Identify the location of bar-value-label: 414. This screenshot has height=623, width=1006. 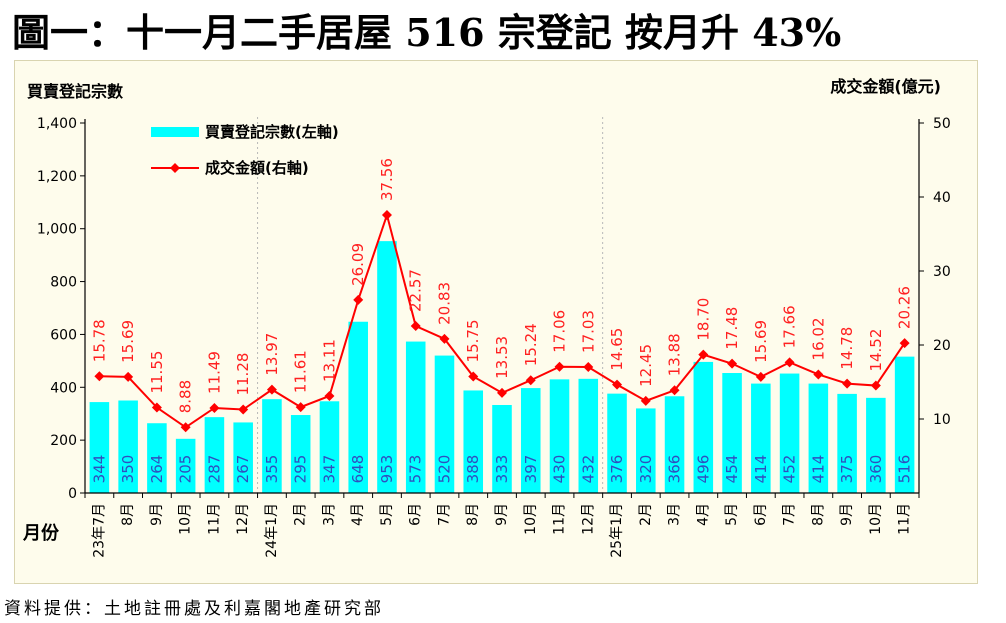
(818, 469).